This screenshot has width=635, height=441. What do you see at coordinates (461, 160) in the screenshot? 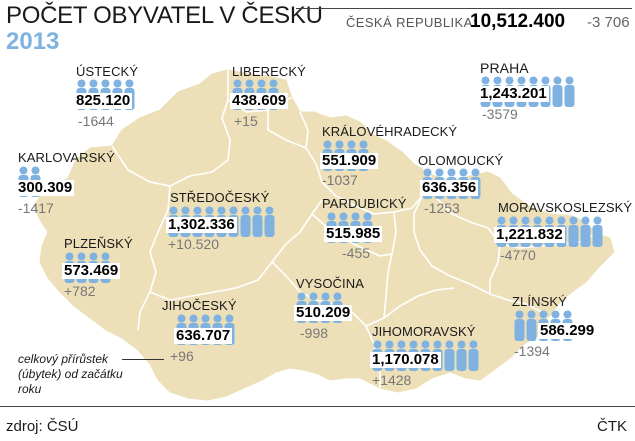
I see `region-name: OLOMOUCKÝ` at bounding box center [461, 160].